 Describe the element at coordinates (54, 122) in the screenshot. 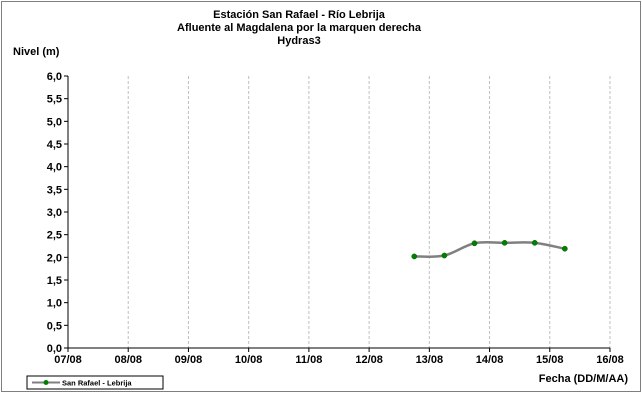

I see `y-tick-label: 5,0` at that location.